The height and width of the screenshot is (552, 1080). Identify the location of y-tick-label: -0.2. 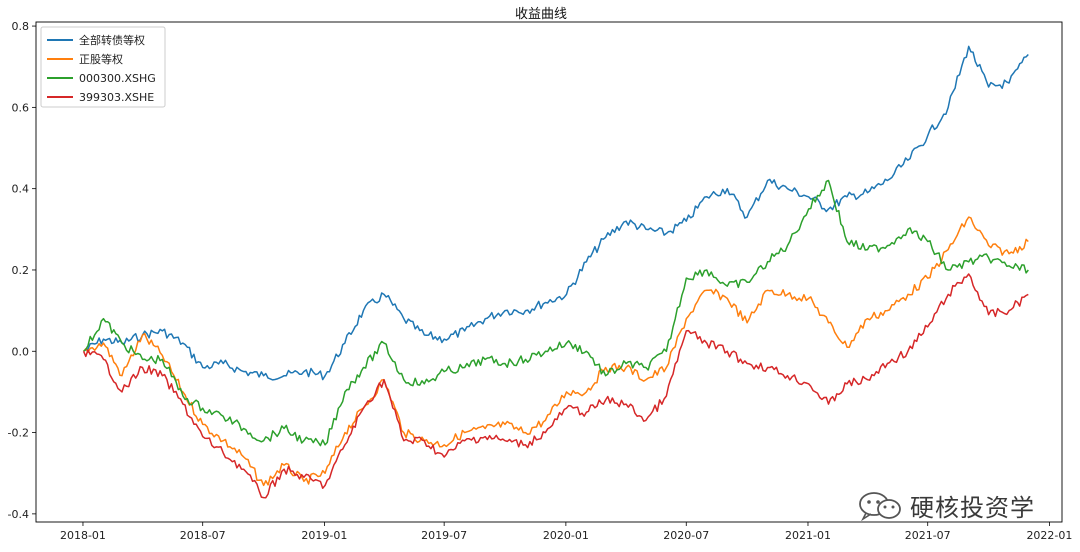
(18, 433).